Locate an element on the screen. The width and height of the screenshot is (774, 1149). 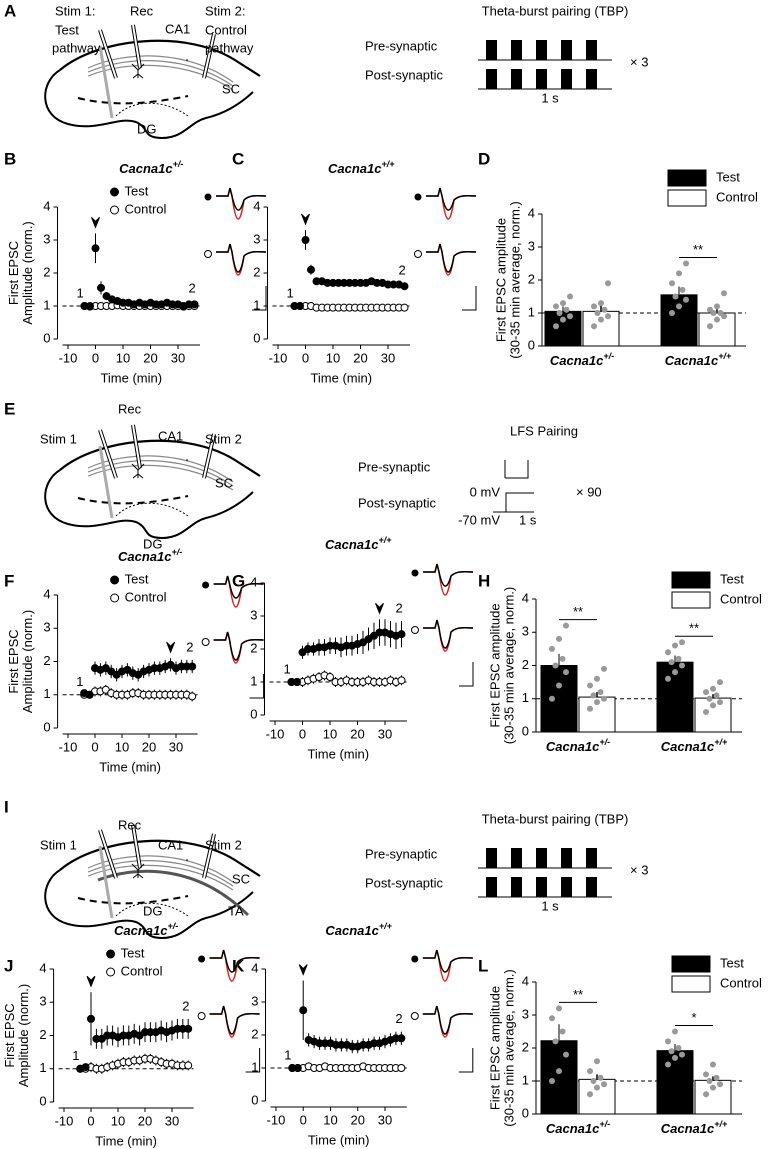
panel-label: B is located at coordinates (10, 158).